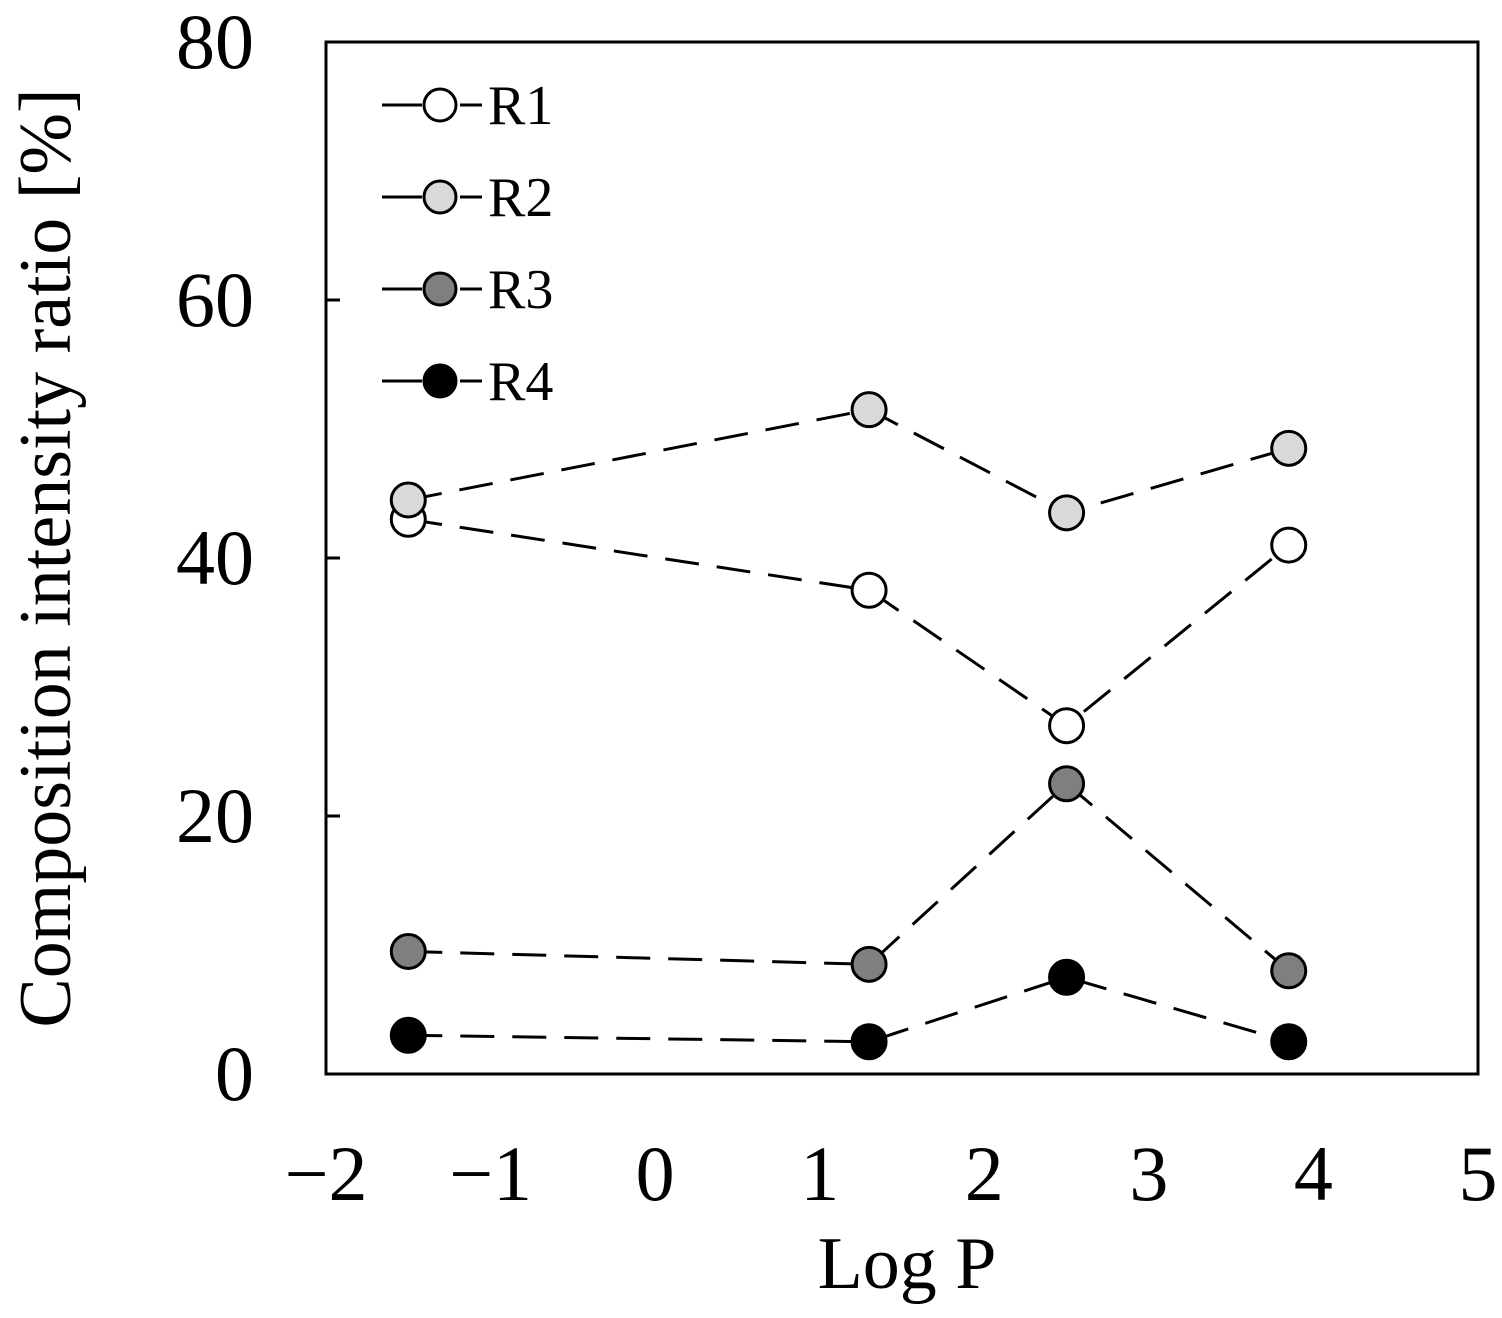 This screenshot has height=1318, width=1502. I want to click on x-tick-label: 2, so click(984, 1173).